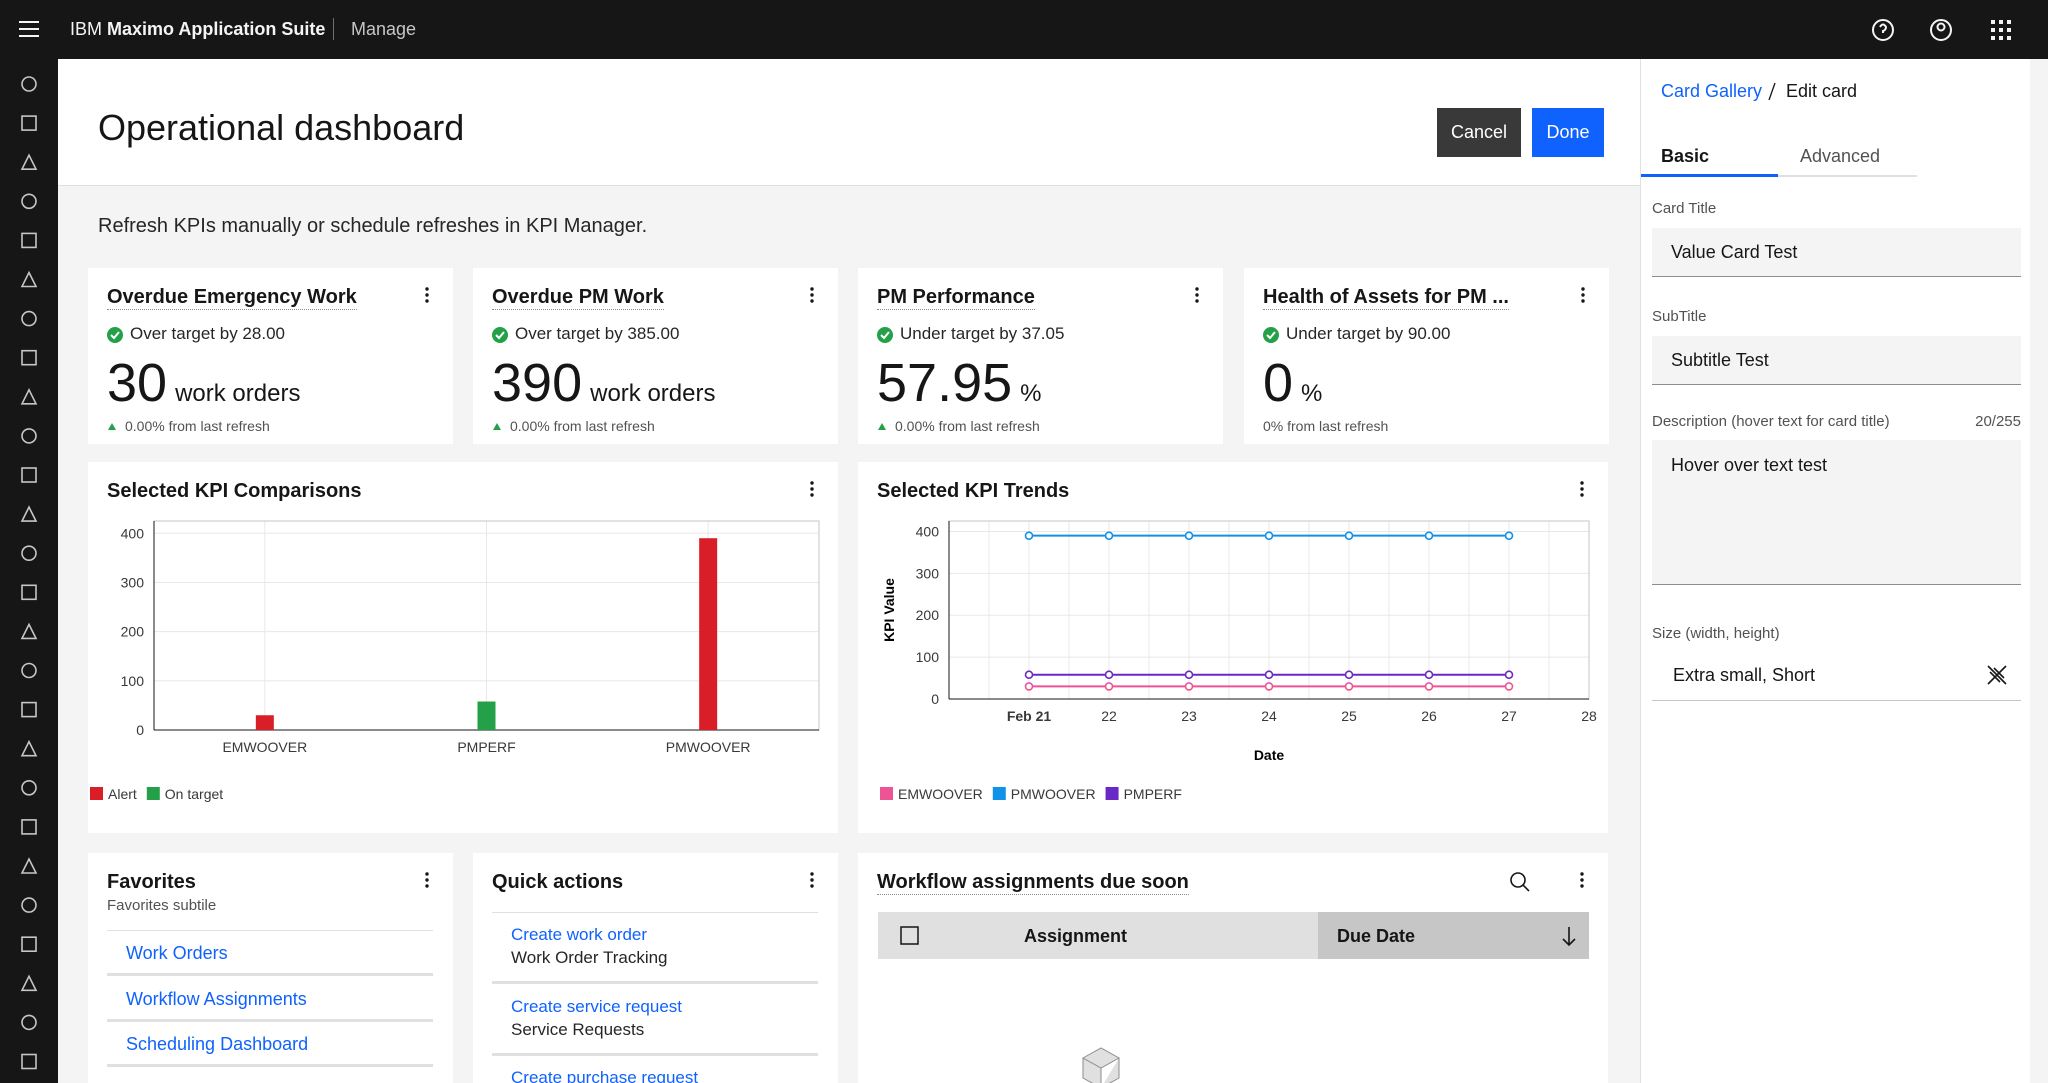 Image resolution: width=2048 pixels, height=1083 pixels. Describe the element at coordinates (579, 934) in the screenshot. I see `action-link: Create work order` at that location.